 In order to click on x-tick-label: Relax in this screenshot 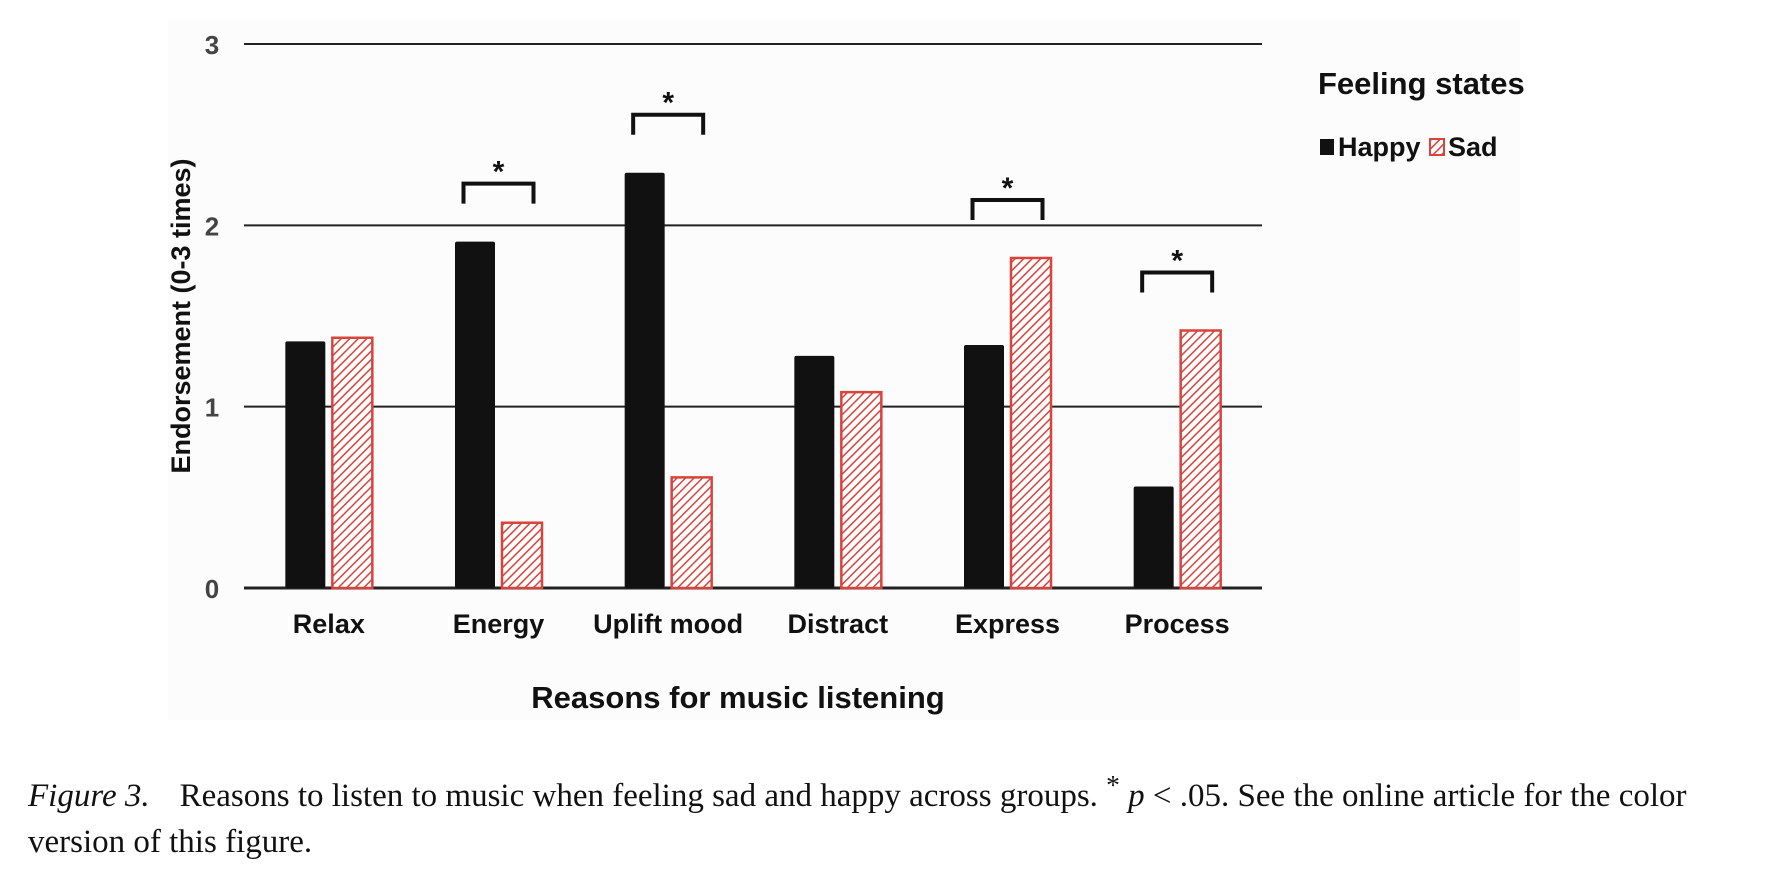, I will do `click(329, 624)`.